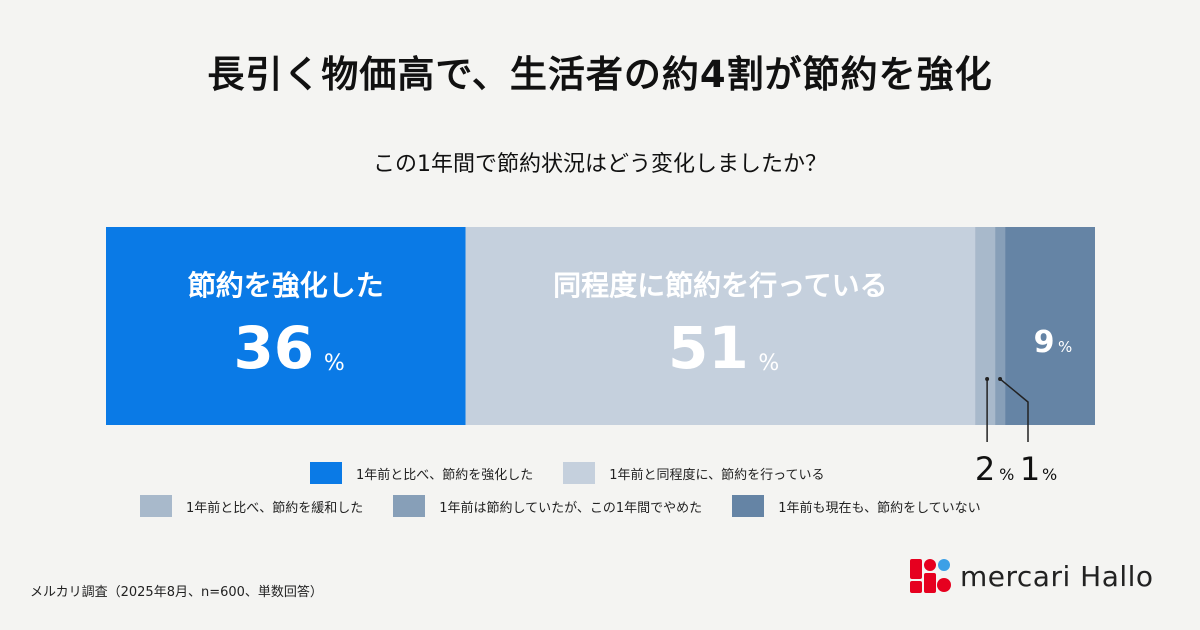  Describe the element at coordinates (1044, 342) in the screenshot. I see `segment-value-4: 9` at that location.